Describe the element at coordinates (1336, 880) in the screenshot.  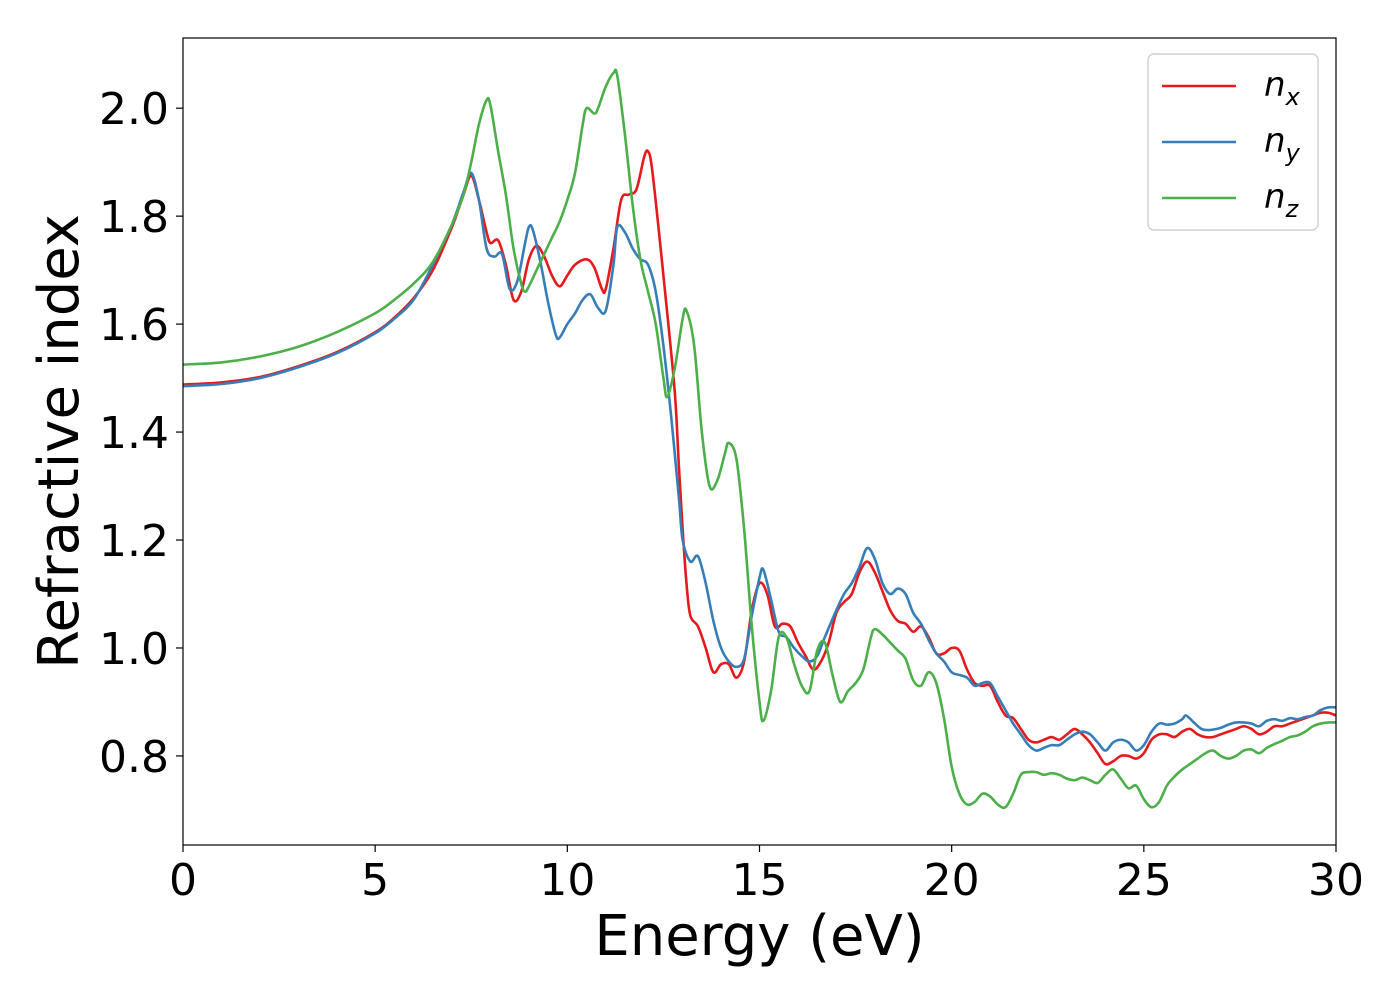
I see `x-tick-label: 30` at that location.